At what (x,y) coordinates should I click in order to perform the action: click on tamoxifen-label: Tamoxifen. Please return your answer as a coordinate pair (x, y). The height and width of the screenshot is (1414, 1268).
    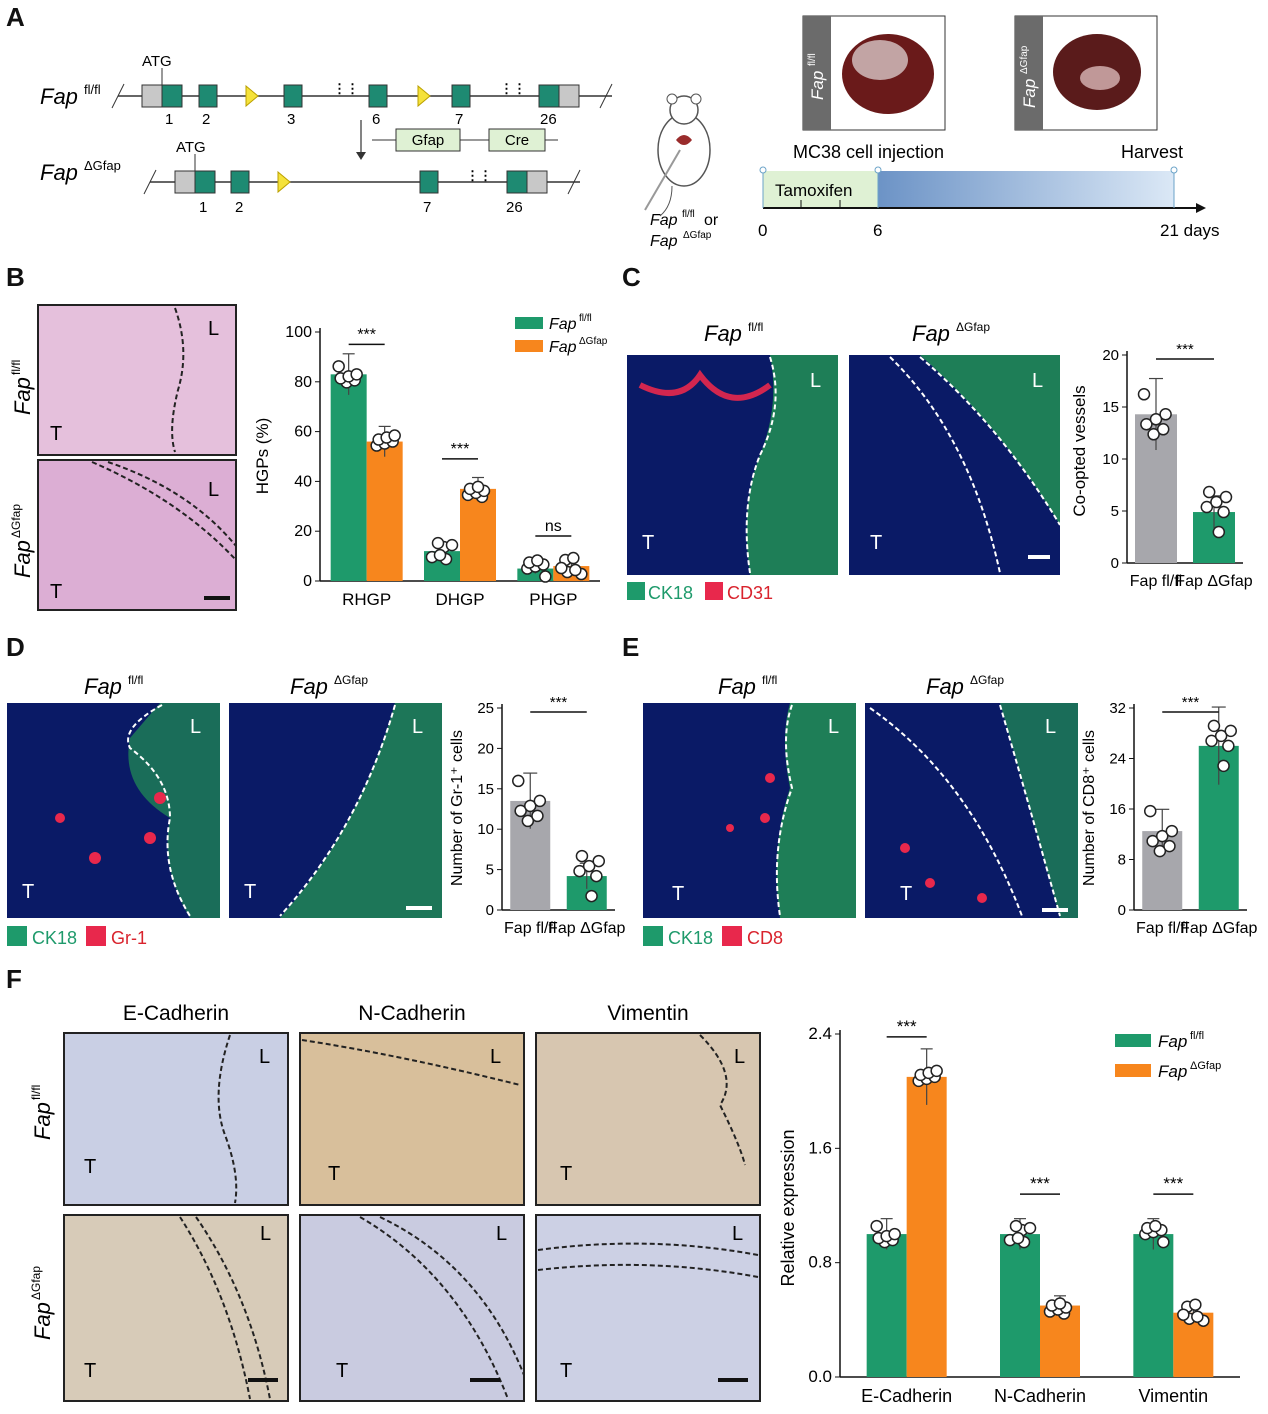
    Looking at the image, I should click on (813, 190).